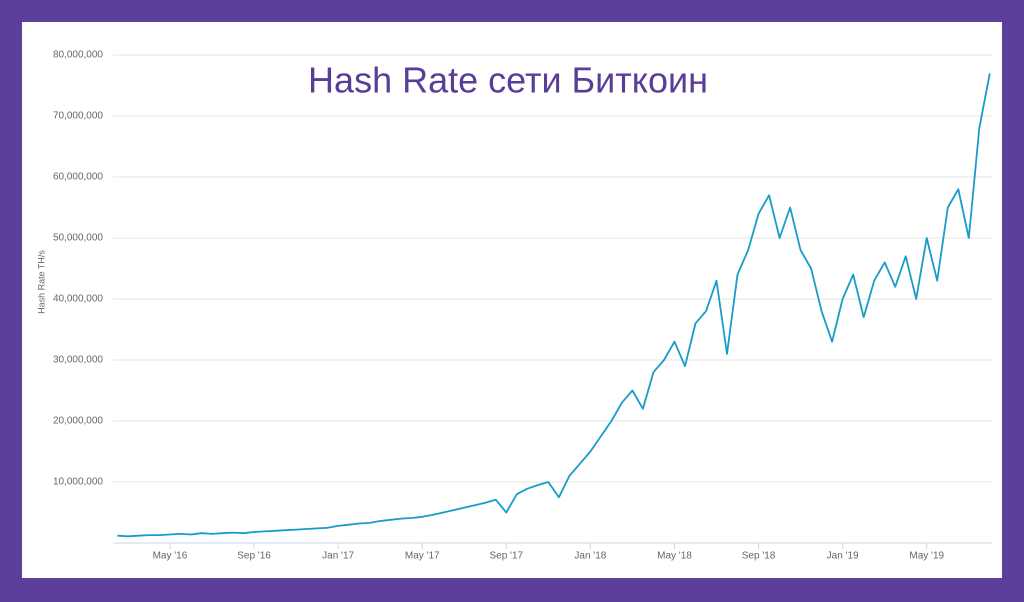 The image size is (1024, 602). Describe the element at coordinates (78, 482) in the screenshot. I see `y-tick-label: 10,000,000` at that location.